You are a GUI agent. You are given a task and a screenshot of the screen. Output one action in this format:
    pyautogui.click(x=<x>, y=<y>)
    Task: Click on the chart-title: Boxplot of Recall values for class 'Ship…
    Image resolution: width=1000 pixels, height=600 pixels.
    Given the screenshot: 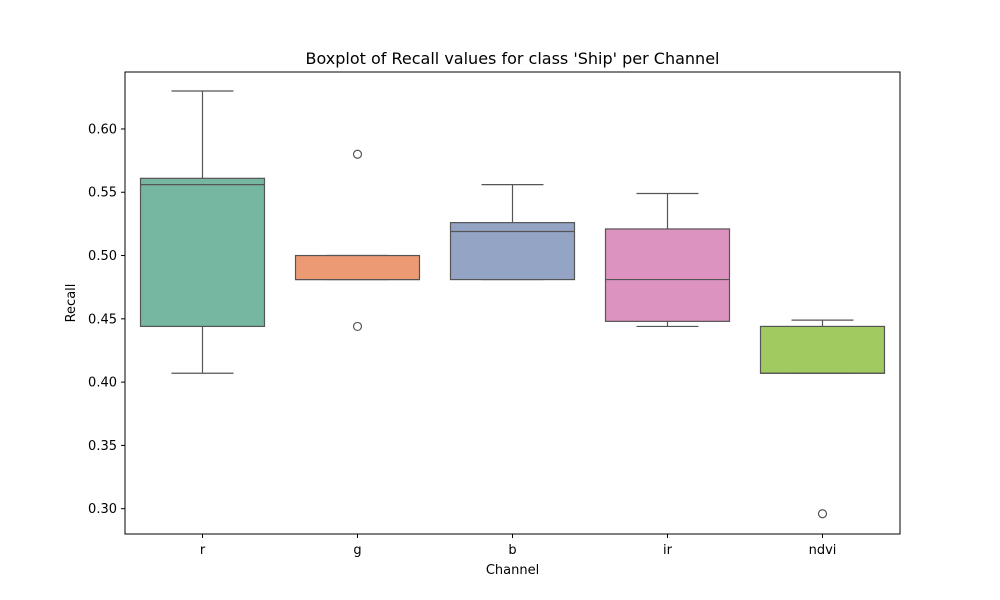 What is the action you would take?
    pyautogui.click(x=513, y=58)
    